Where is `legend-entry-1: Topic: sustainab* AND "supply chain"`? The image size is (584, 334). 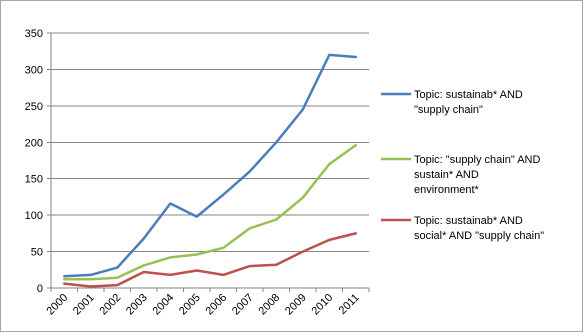
legend-entry-1: Topic: sustainab* AND "supply chain" is located at coordinates (452, 102).